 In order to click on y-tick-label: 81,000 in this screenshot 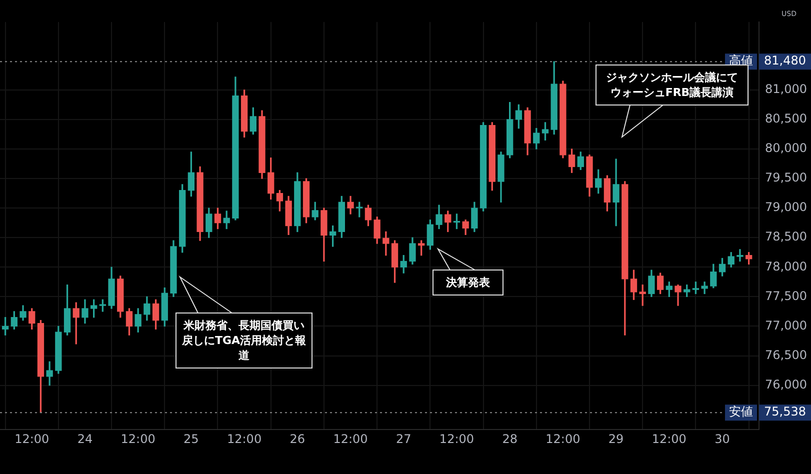, I will do `click(786, 89)`.